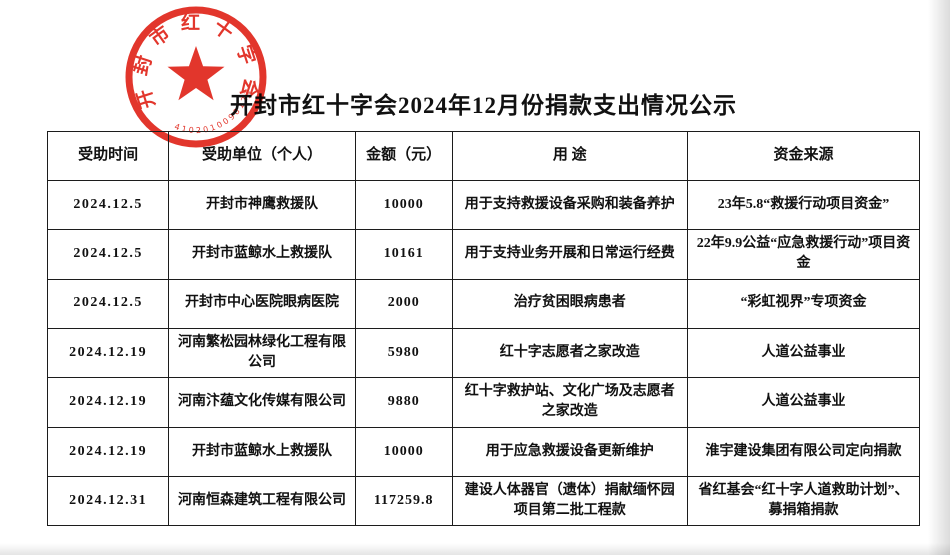 The image size is (950, 555). What do you see at coordinates (803, 451) in the screenshot?
I see `cell-source: 淮宇建设集团有限公司定向捐款` at bounding box center [803, 451].